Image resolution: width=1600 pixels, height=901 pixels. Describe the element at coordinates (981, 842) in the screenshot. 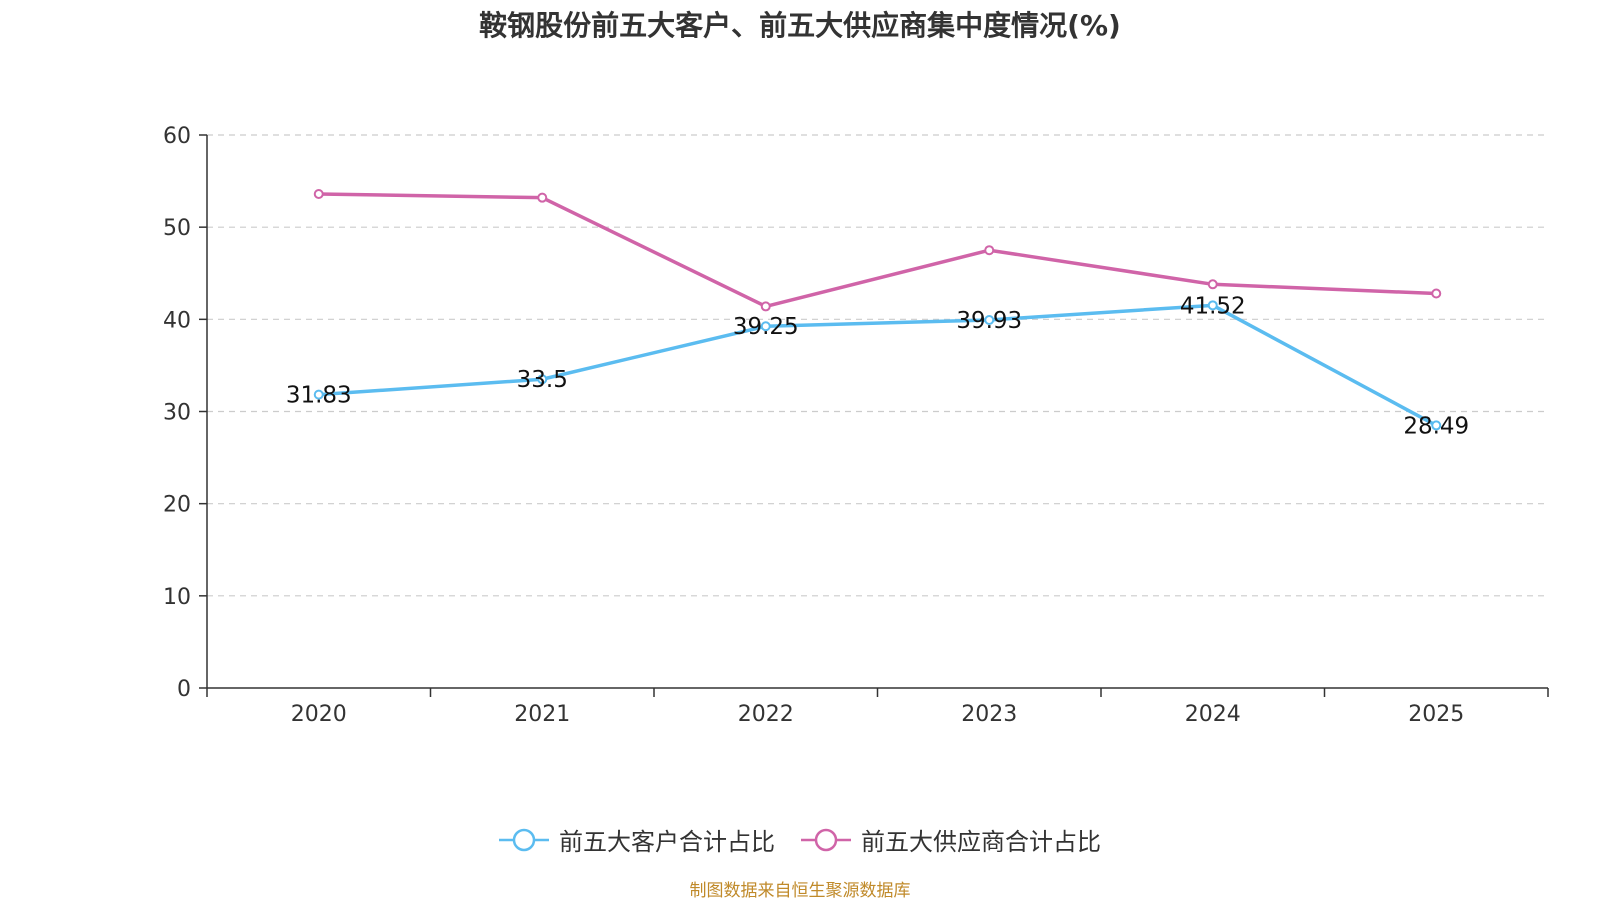

I see `legend-label-suppliers: 前五大供应商合计占比` at that location.